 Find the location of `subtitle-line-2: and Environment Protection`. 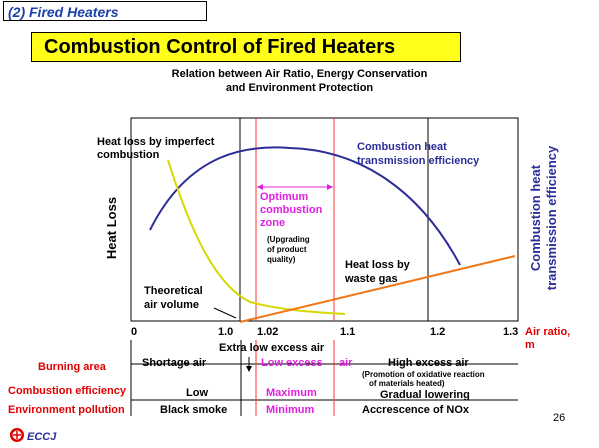

subtitle-line-2: and Environment Protection is located at coordinates (299, 88).